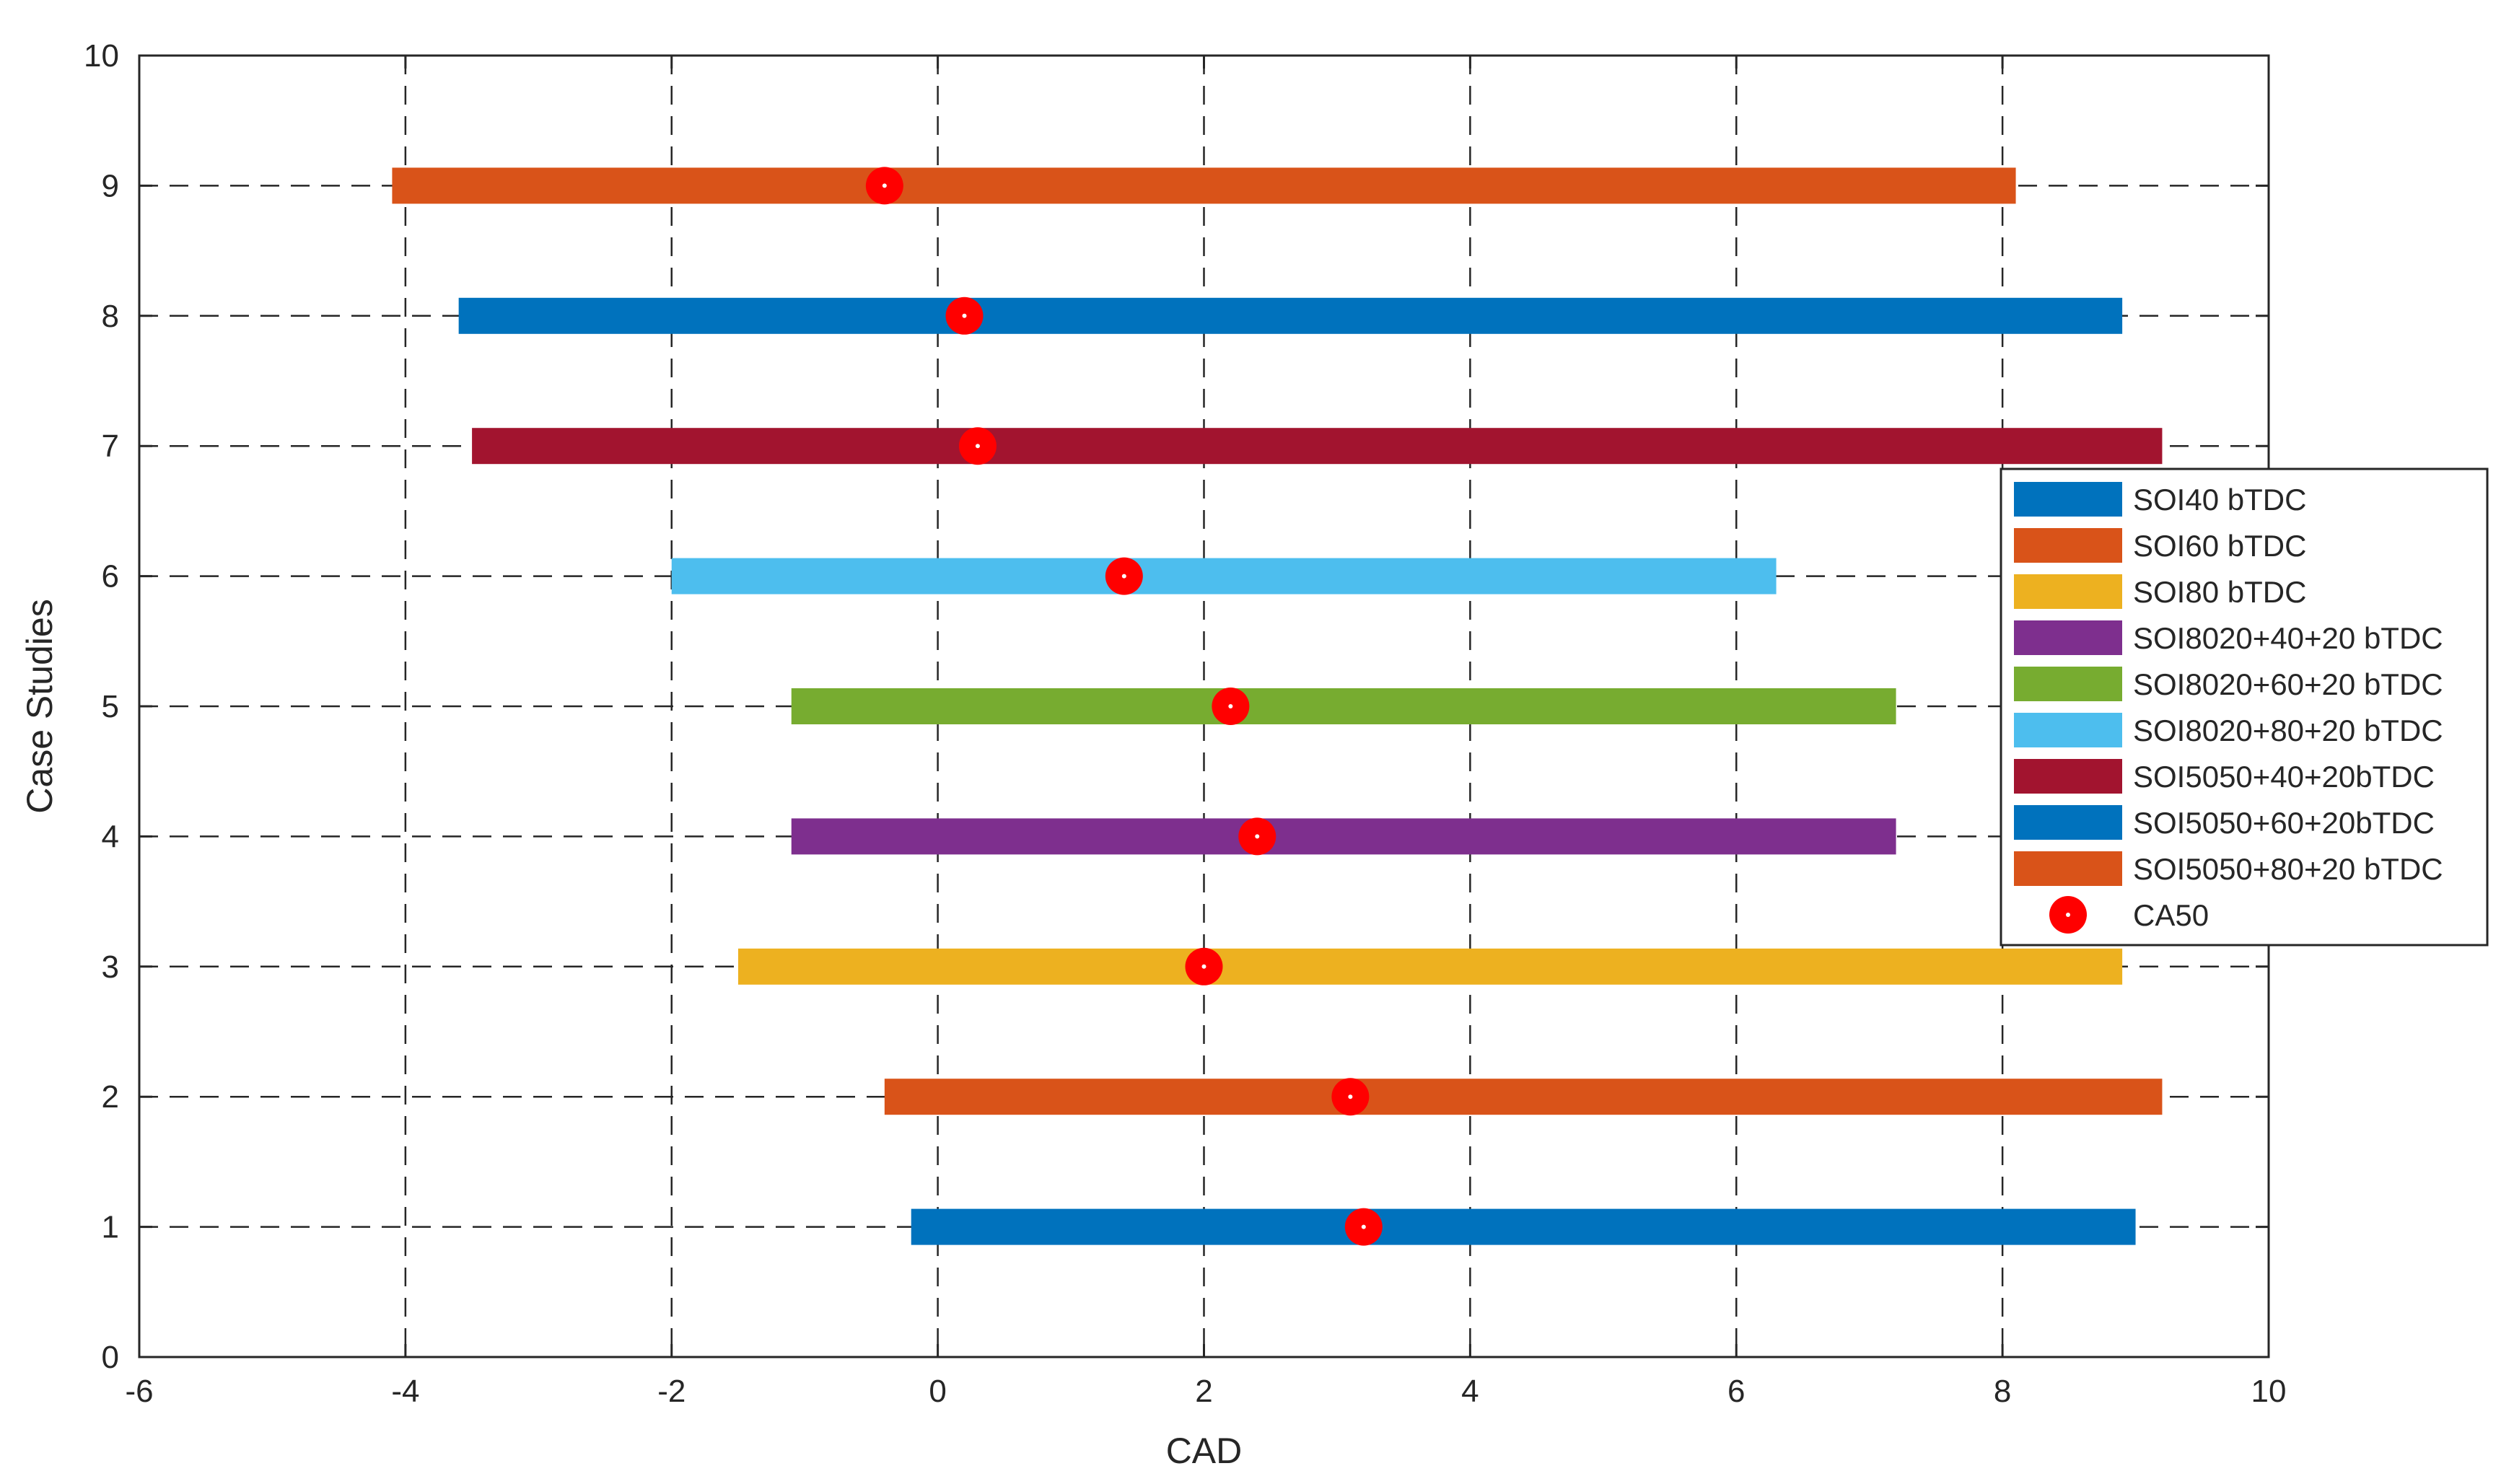 Image resolution: width=2514 pixels, height=1484 pixels. Describe the element at coordinates (2269, 1391) in the screenshot. I see `x-tick-label: 10` at that location.